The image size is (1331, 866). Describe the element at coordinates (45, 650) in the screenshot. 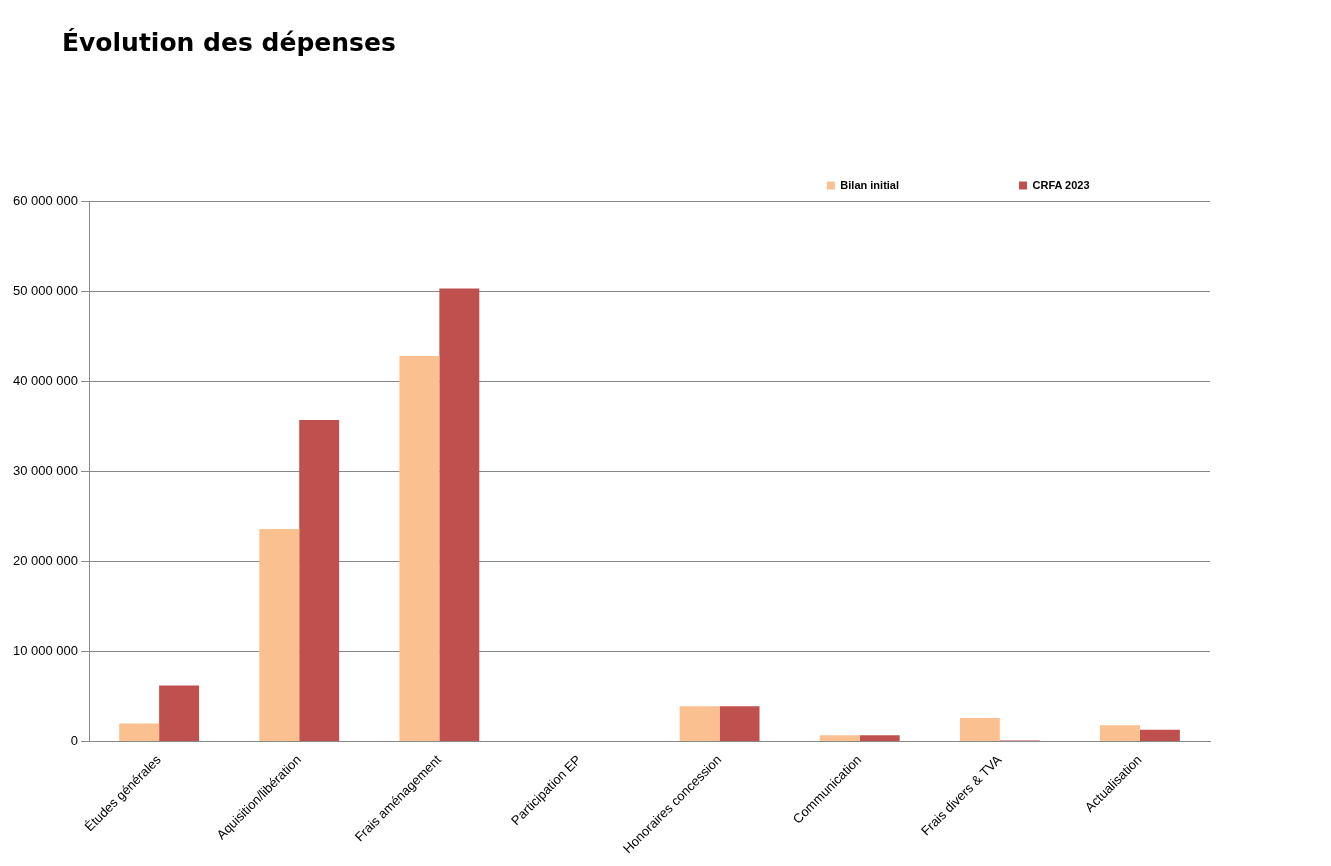

I see `y-tick-label: 10 000 000` at that location.